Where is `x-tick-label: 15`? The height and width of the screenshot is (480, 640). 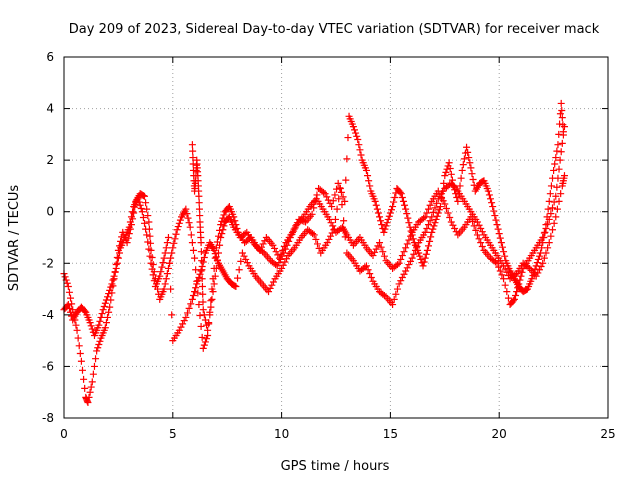
x-tick-label: 15 is located at coordinates (390, 434).